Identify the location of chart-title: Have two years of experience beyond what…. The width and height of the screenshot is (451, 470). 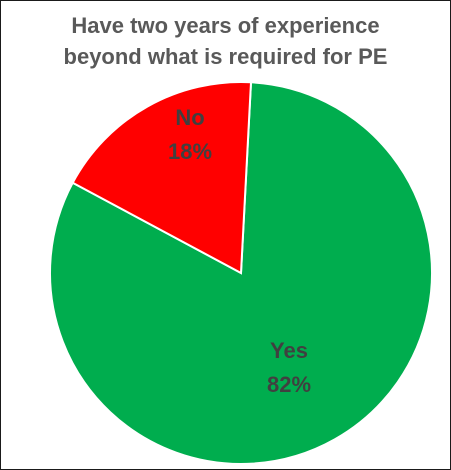
(225, 41).